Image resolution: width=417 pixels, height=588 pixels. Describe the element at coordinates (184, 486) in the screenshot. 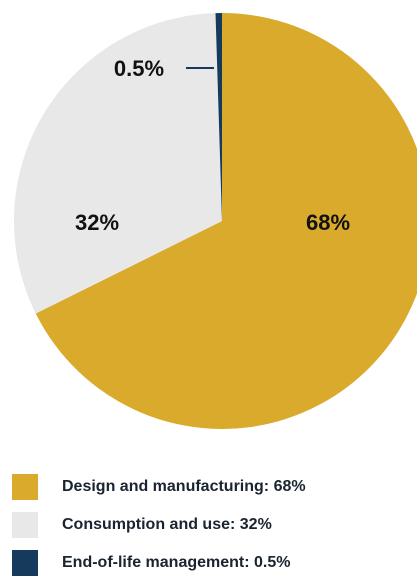

I see `legend-label-design-manufacturing: Design and manufacturing: 68%` at that location.